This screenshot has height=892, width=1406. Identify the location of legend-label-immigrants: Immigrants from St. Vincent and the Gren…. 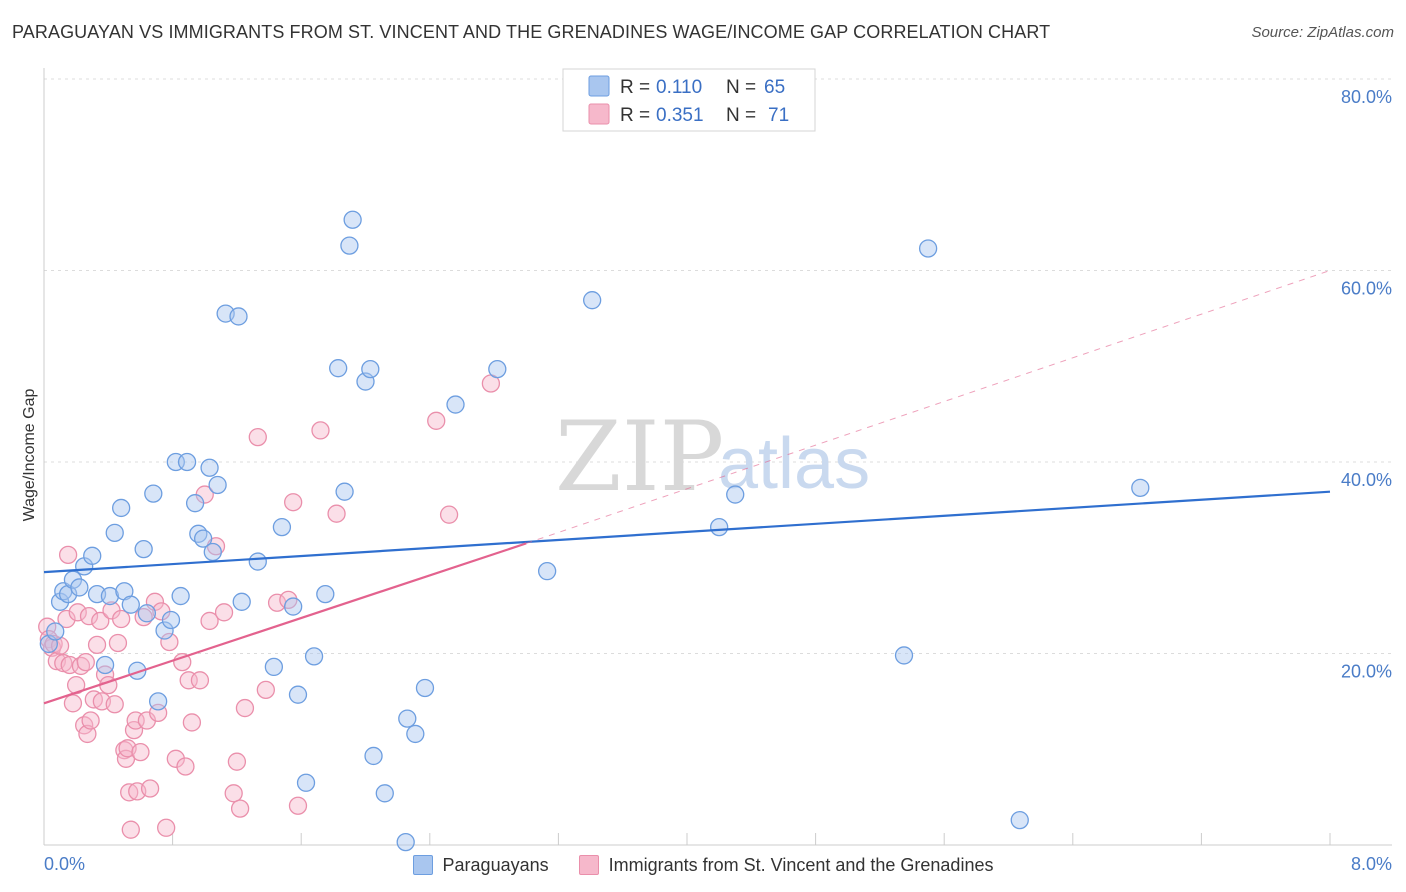
(801, 864).